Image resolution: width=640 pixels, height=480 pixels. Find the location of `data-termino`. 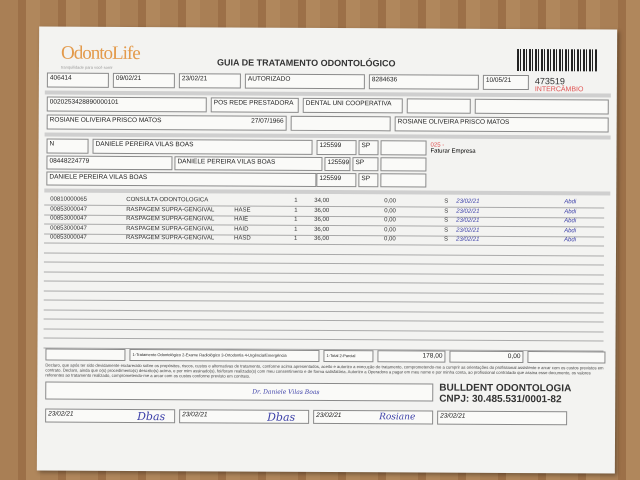

data-termino is located at coordinates (85, 354).